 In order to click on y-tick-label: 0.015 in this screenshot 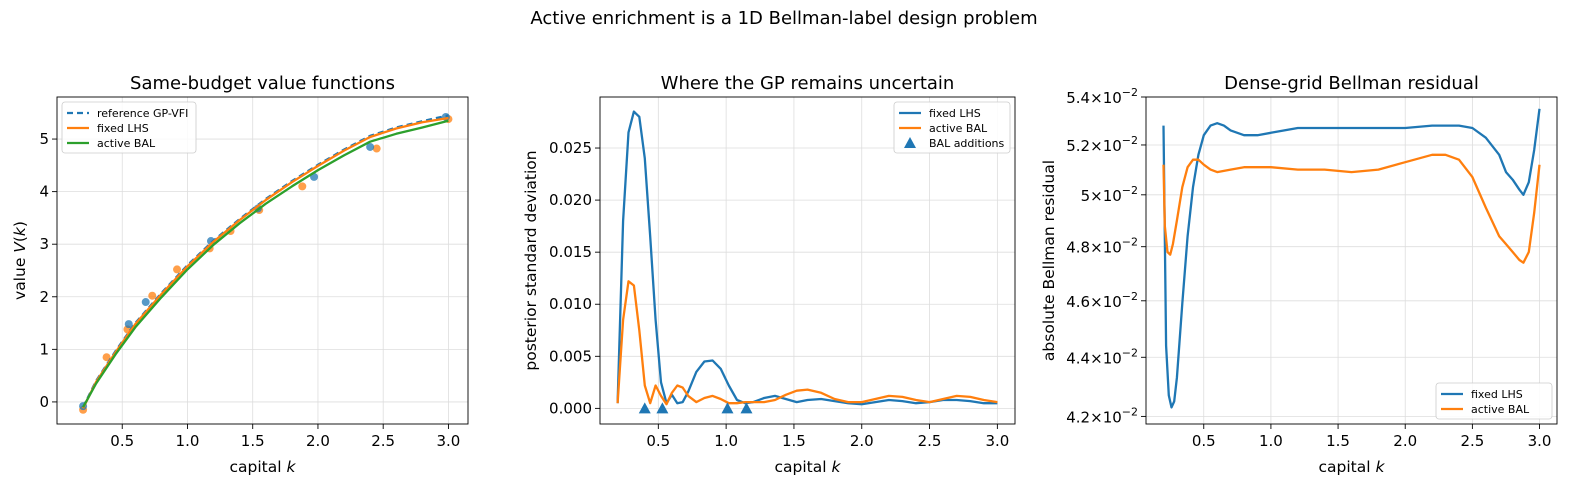, I will do `click(570, 252)`.